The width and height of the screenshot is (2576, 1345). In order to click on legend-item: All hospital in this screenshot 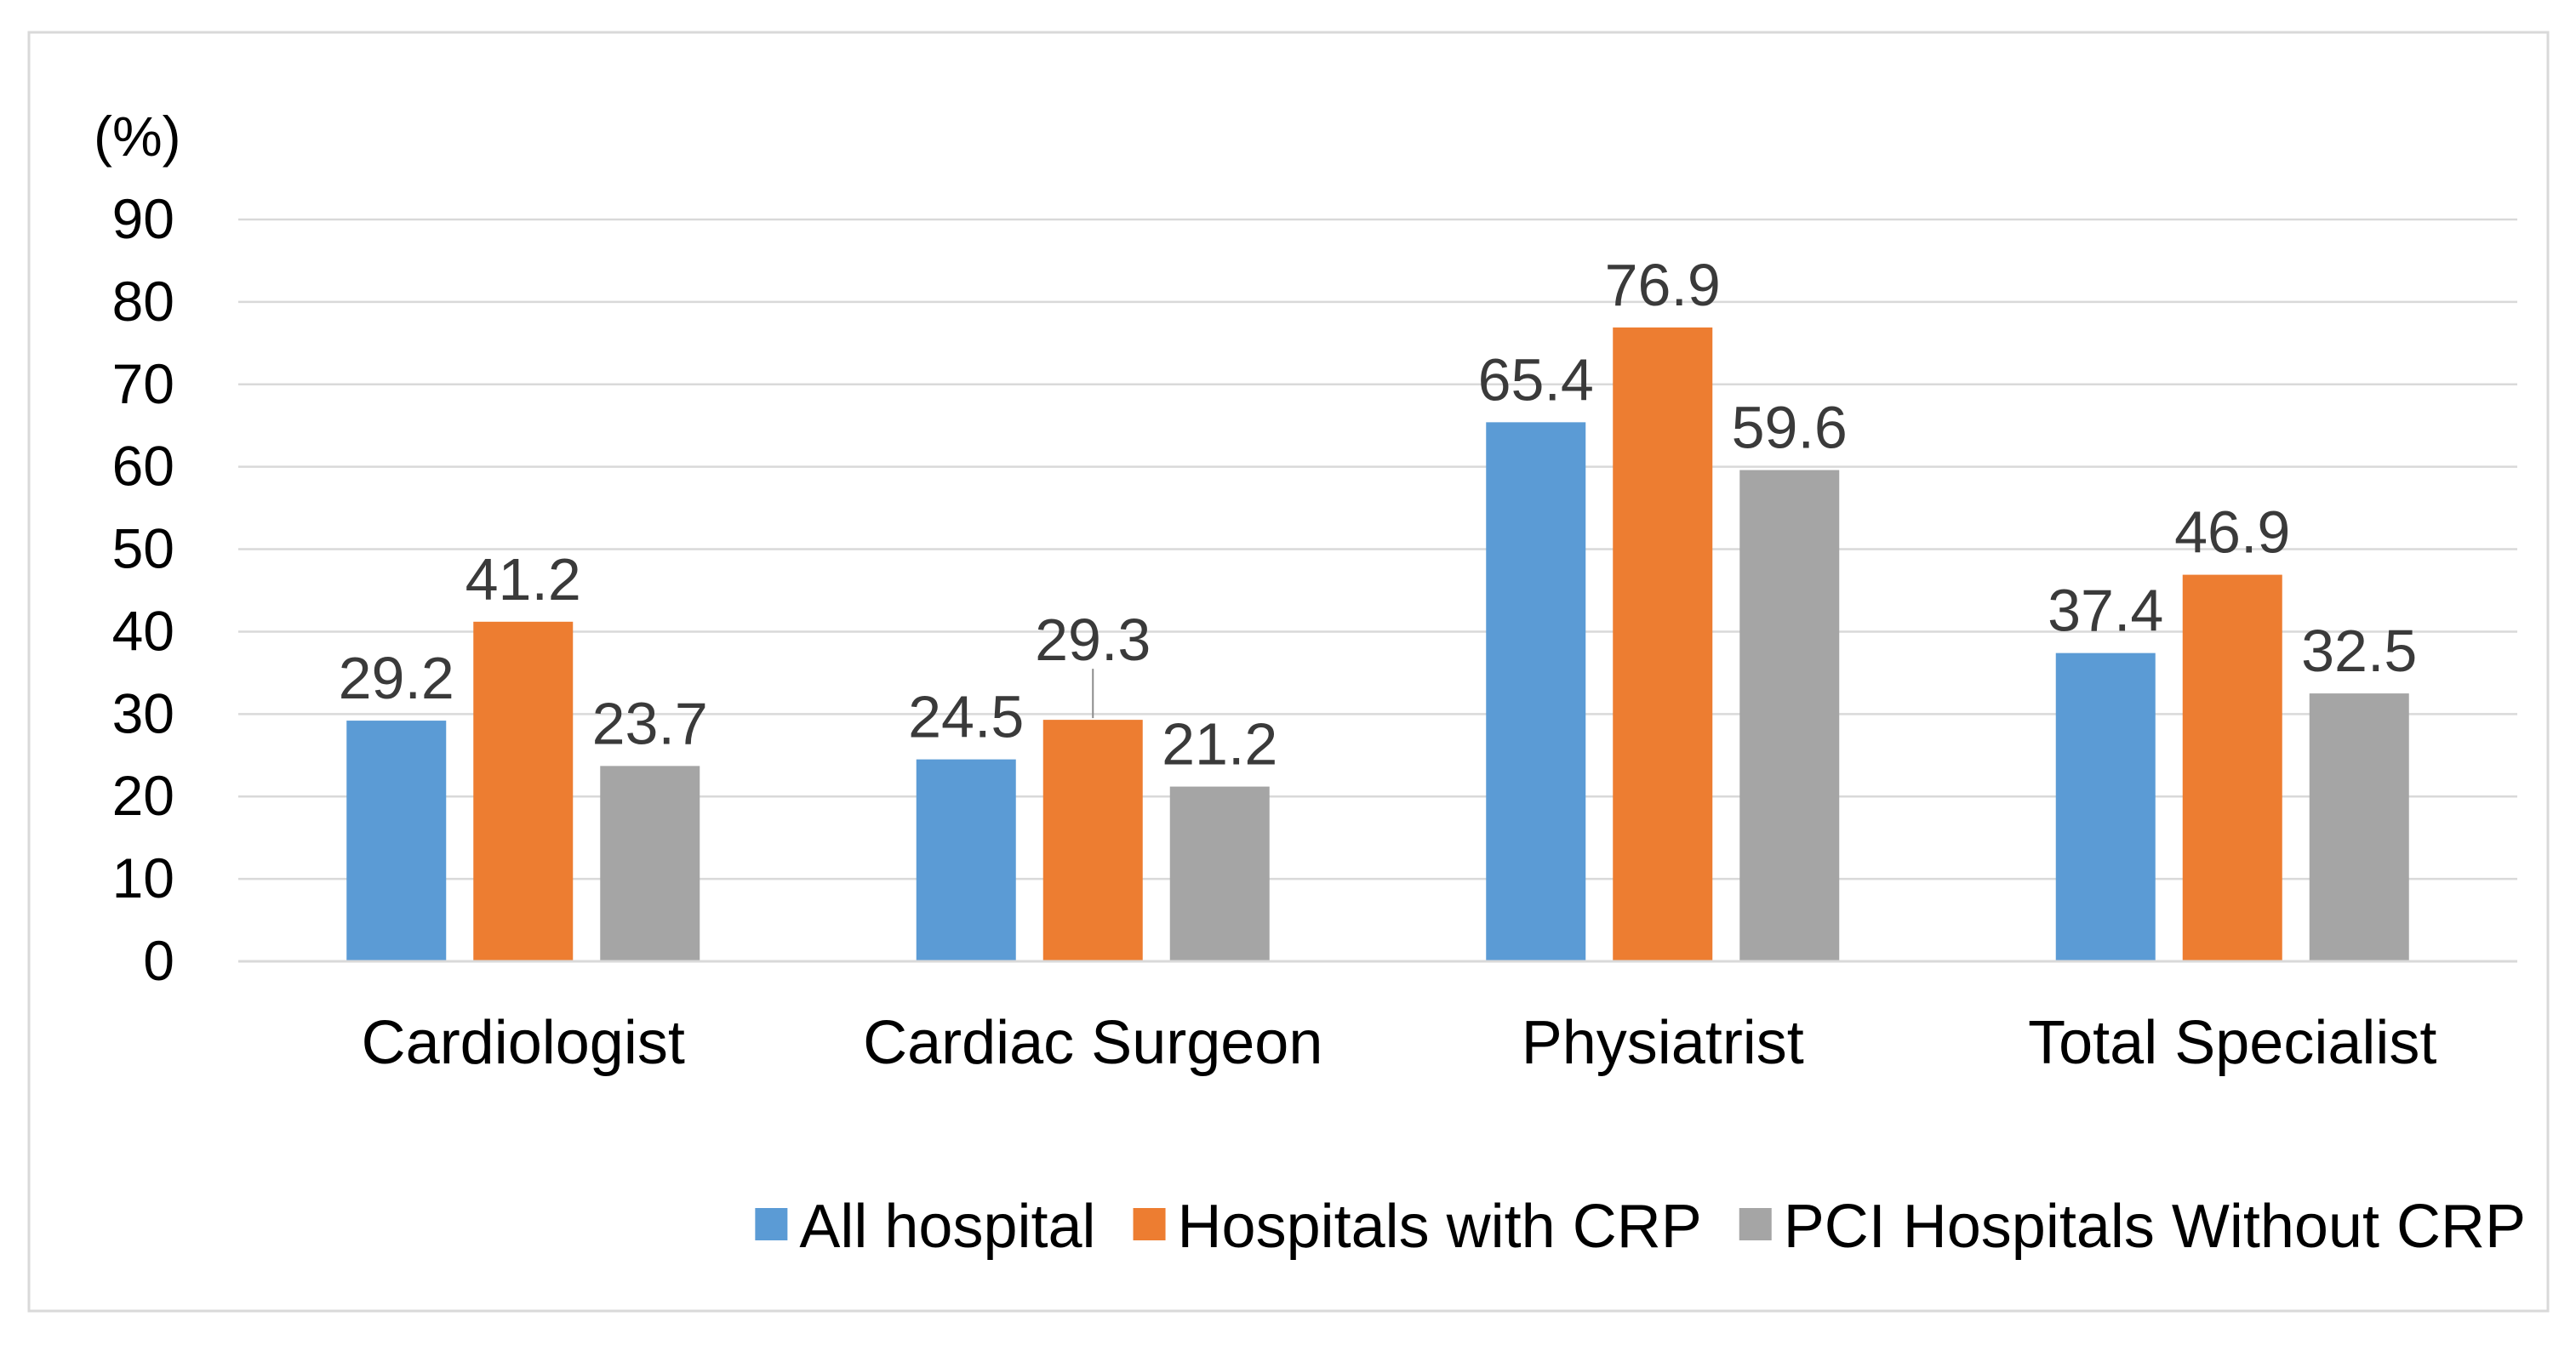, I will do `click(925, 1227)`.